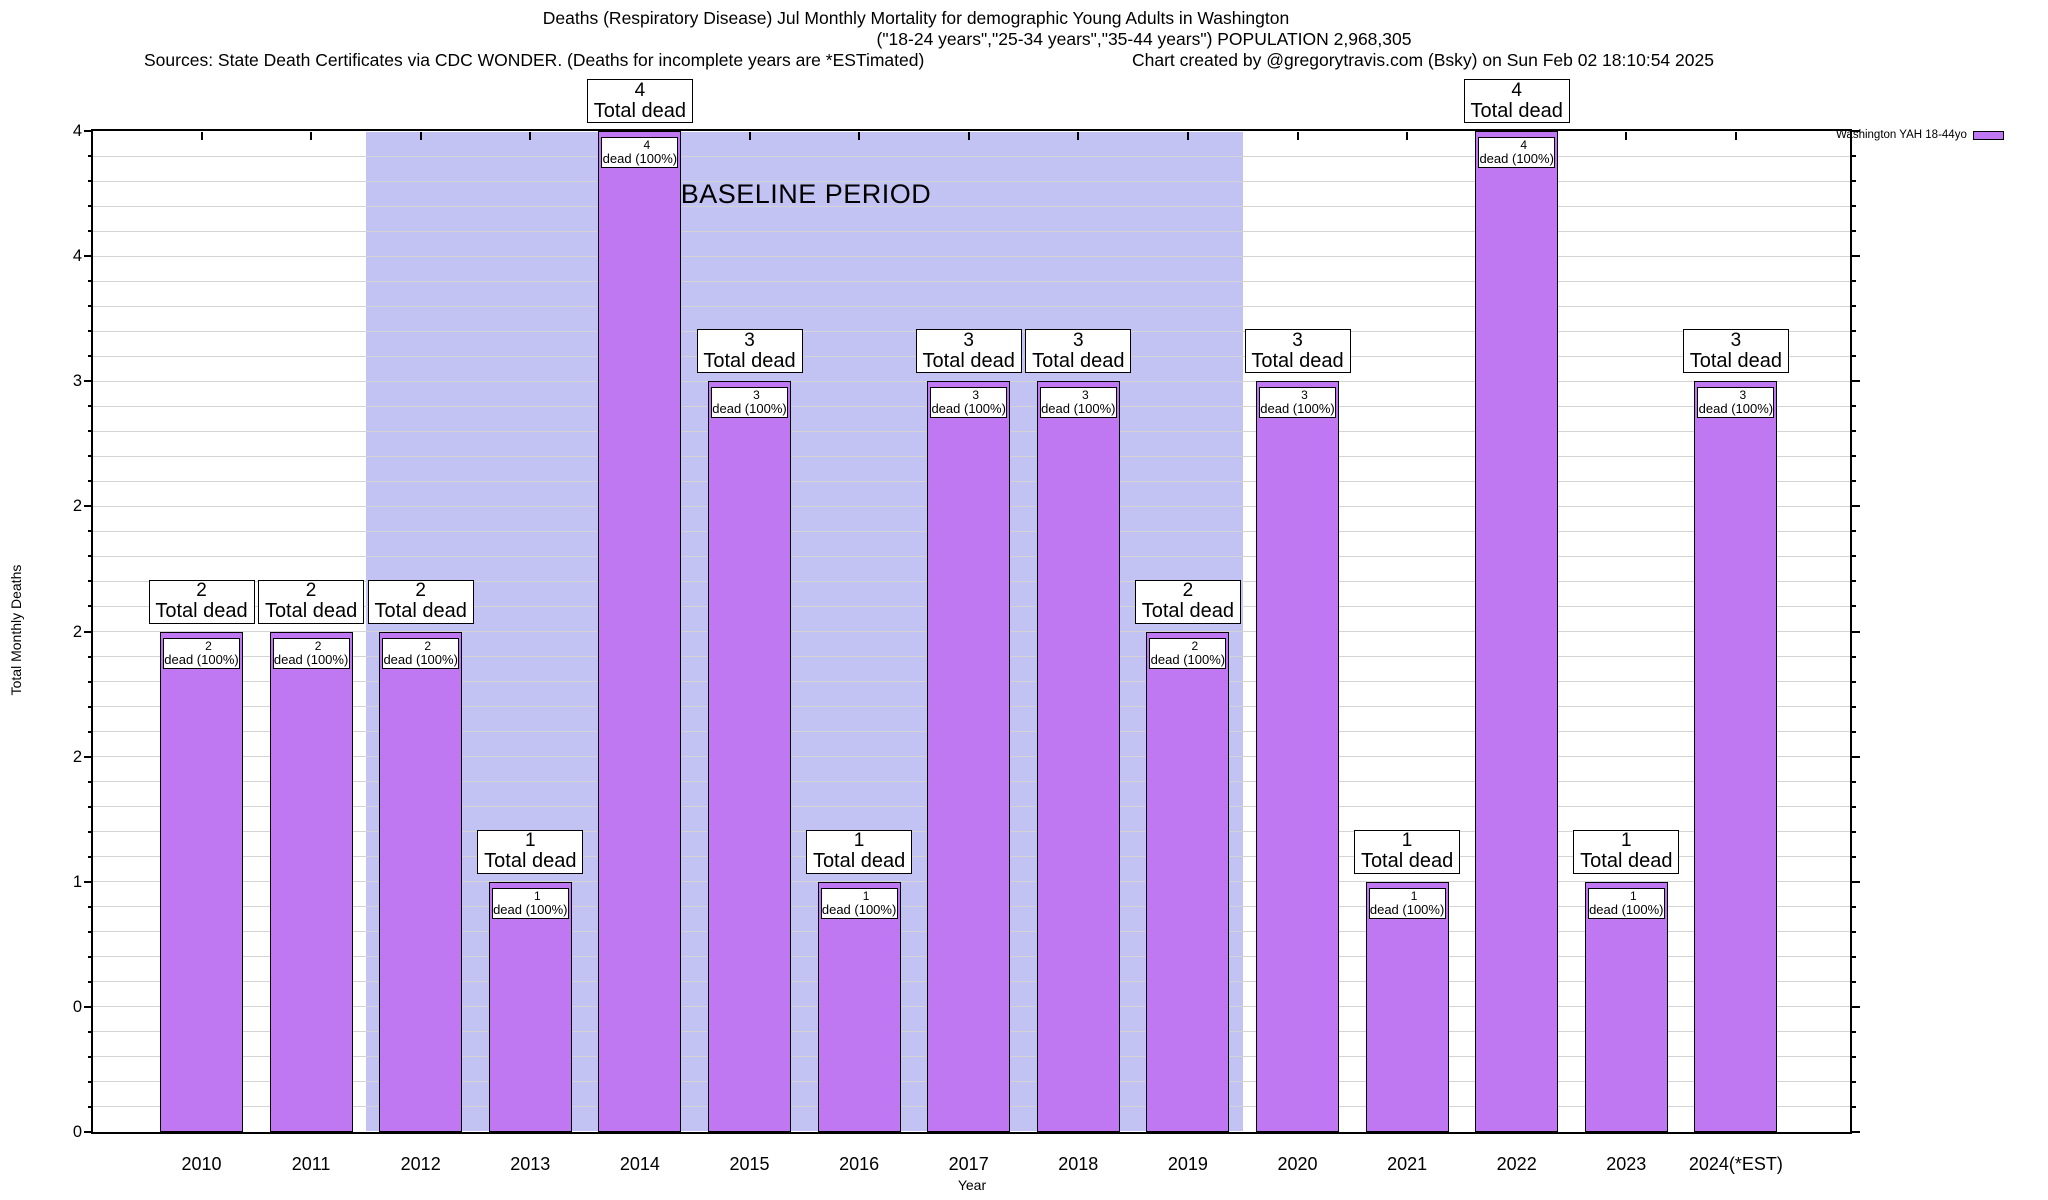 This screenshot has height=1200, width=2048. What do you see at coordinates (749, 340) in the screenshot?
I see `total-dead-count: 3` at bounding box center [749, 340].